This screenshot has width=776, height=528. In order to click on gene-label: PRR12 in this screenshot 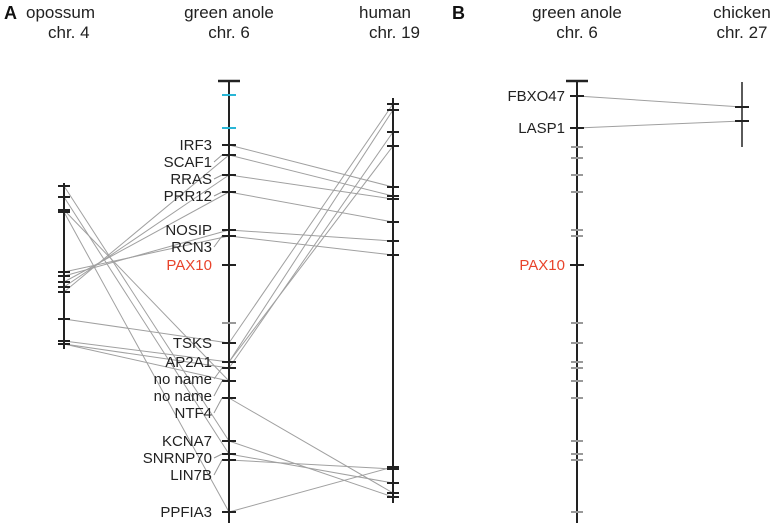, I will do `click(188, 196)`.